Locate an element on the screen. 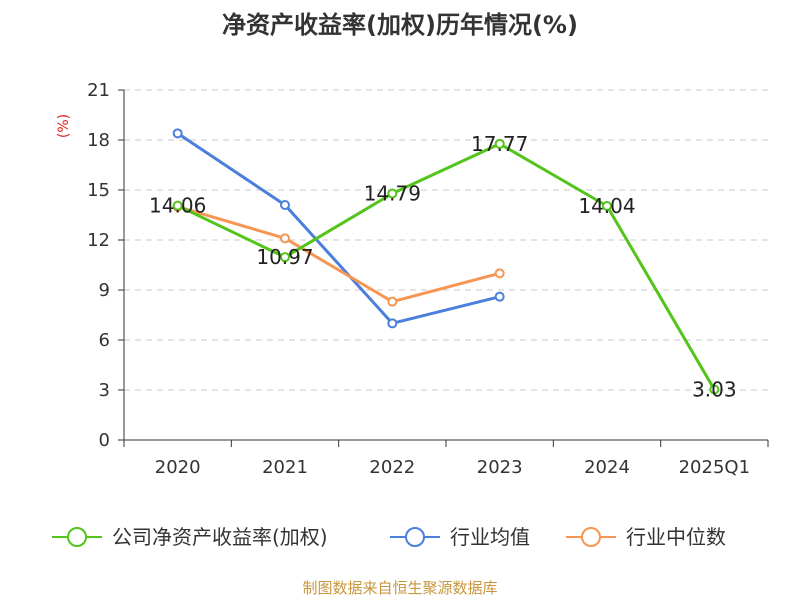  y-tick-label: 12 is located at coordinates (98, 240).